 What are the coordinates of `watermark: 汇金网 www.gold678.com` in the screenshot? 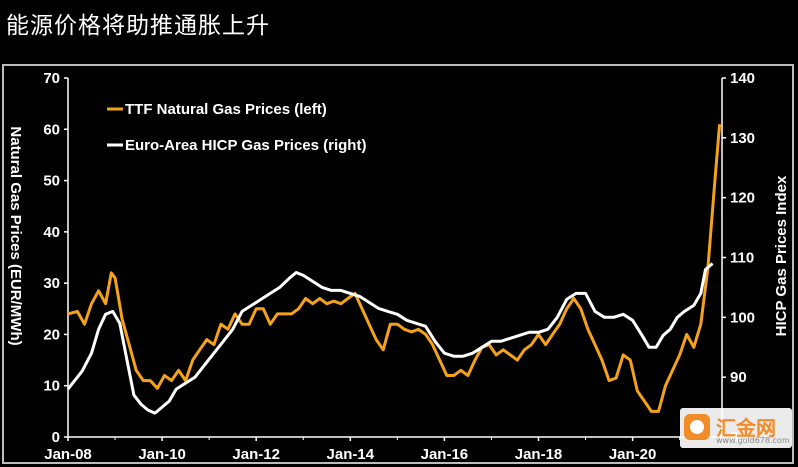 It's located at (736, 428).